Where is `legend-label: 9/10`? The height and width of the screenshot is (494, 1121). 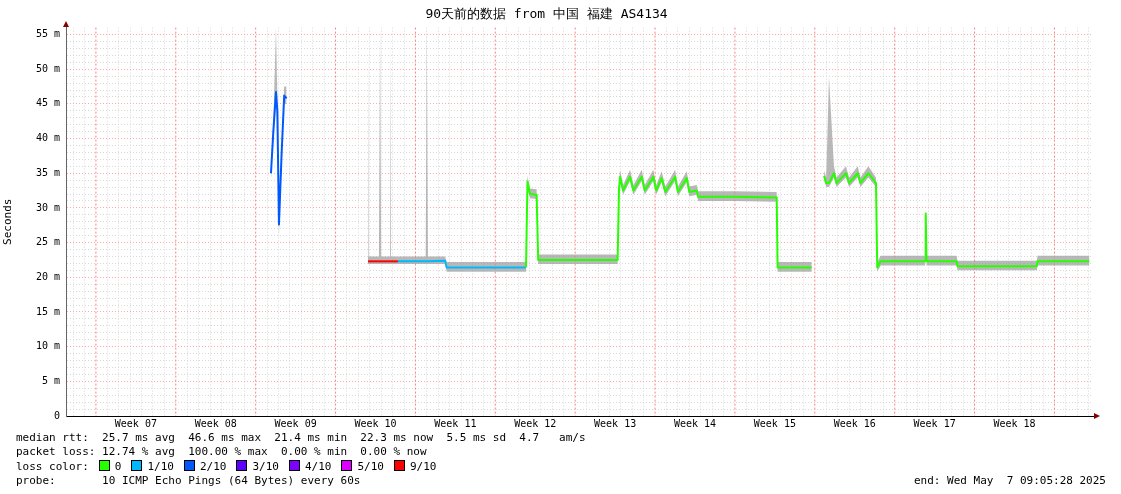
legend-label: 9/10 is located at coordinates (423, 466).